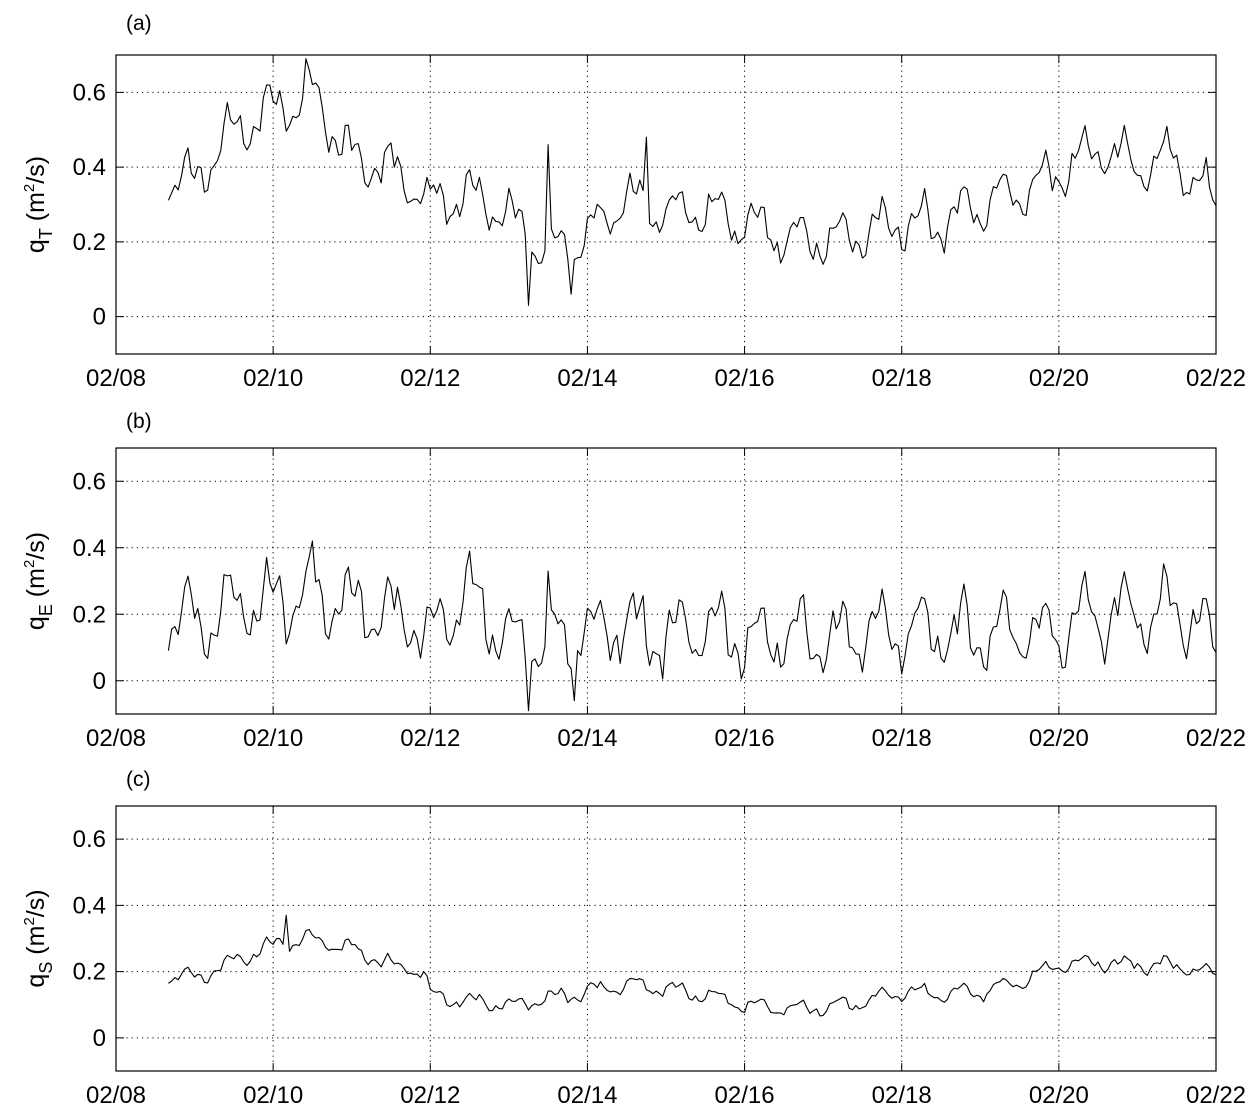 The image size is (1256, 1107). What do you see at coordinates (38, 204) in the screenshot?
I see `y-axis-label: qT (m2/s)` at bounding box center [38, 204].